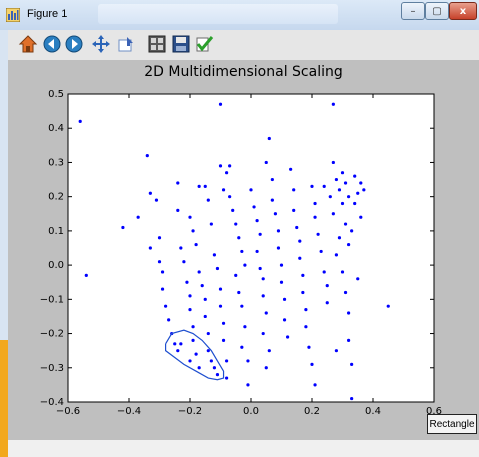  I want to click on minimize-button: –, so click(413, 11).